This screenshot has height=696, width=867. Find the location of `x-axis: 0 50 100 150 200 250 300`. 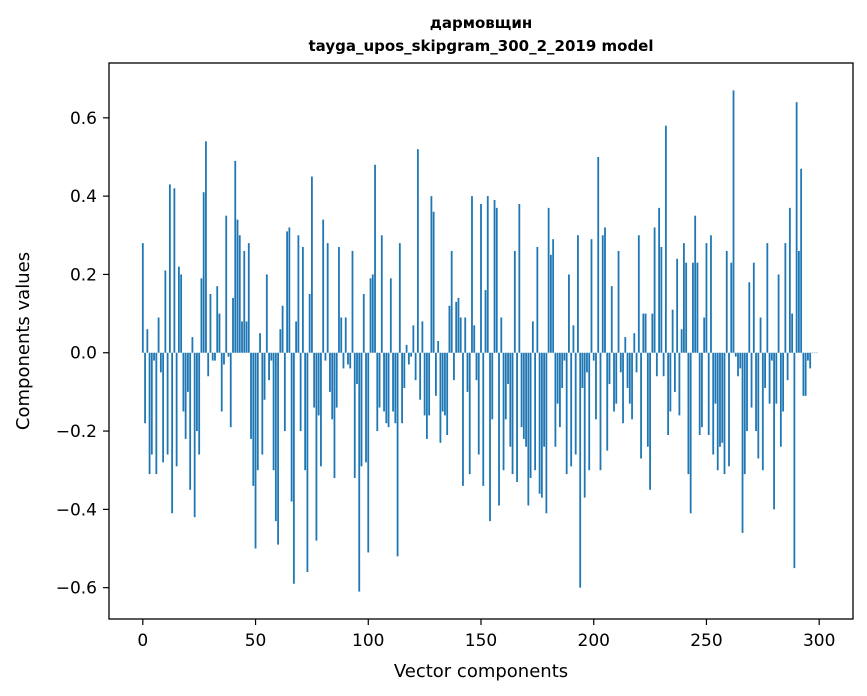

x-axis: 0 50 100 150 200 250 300 is located at coordinates (486, 635).